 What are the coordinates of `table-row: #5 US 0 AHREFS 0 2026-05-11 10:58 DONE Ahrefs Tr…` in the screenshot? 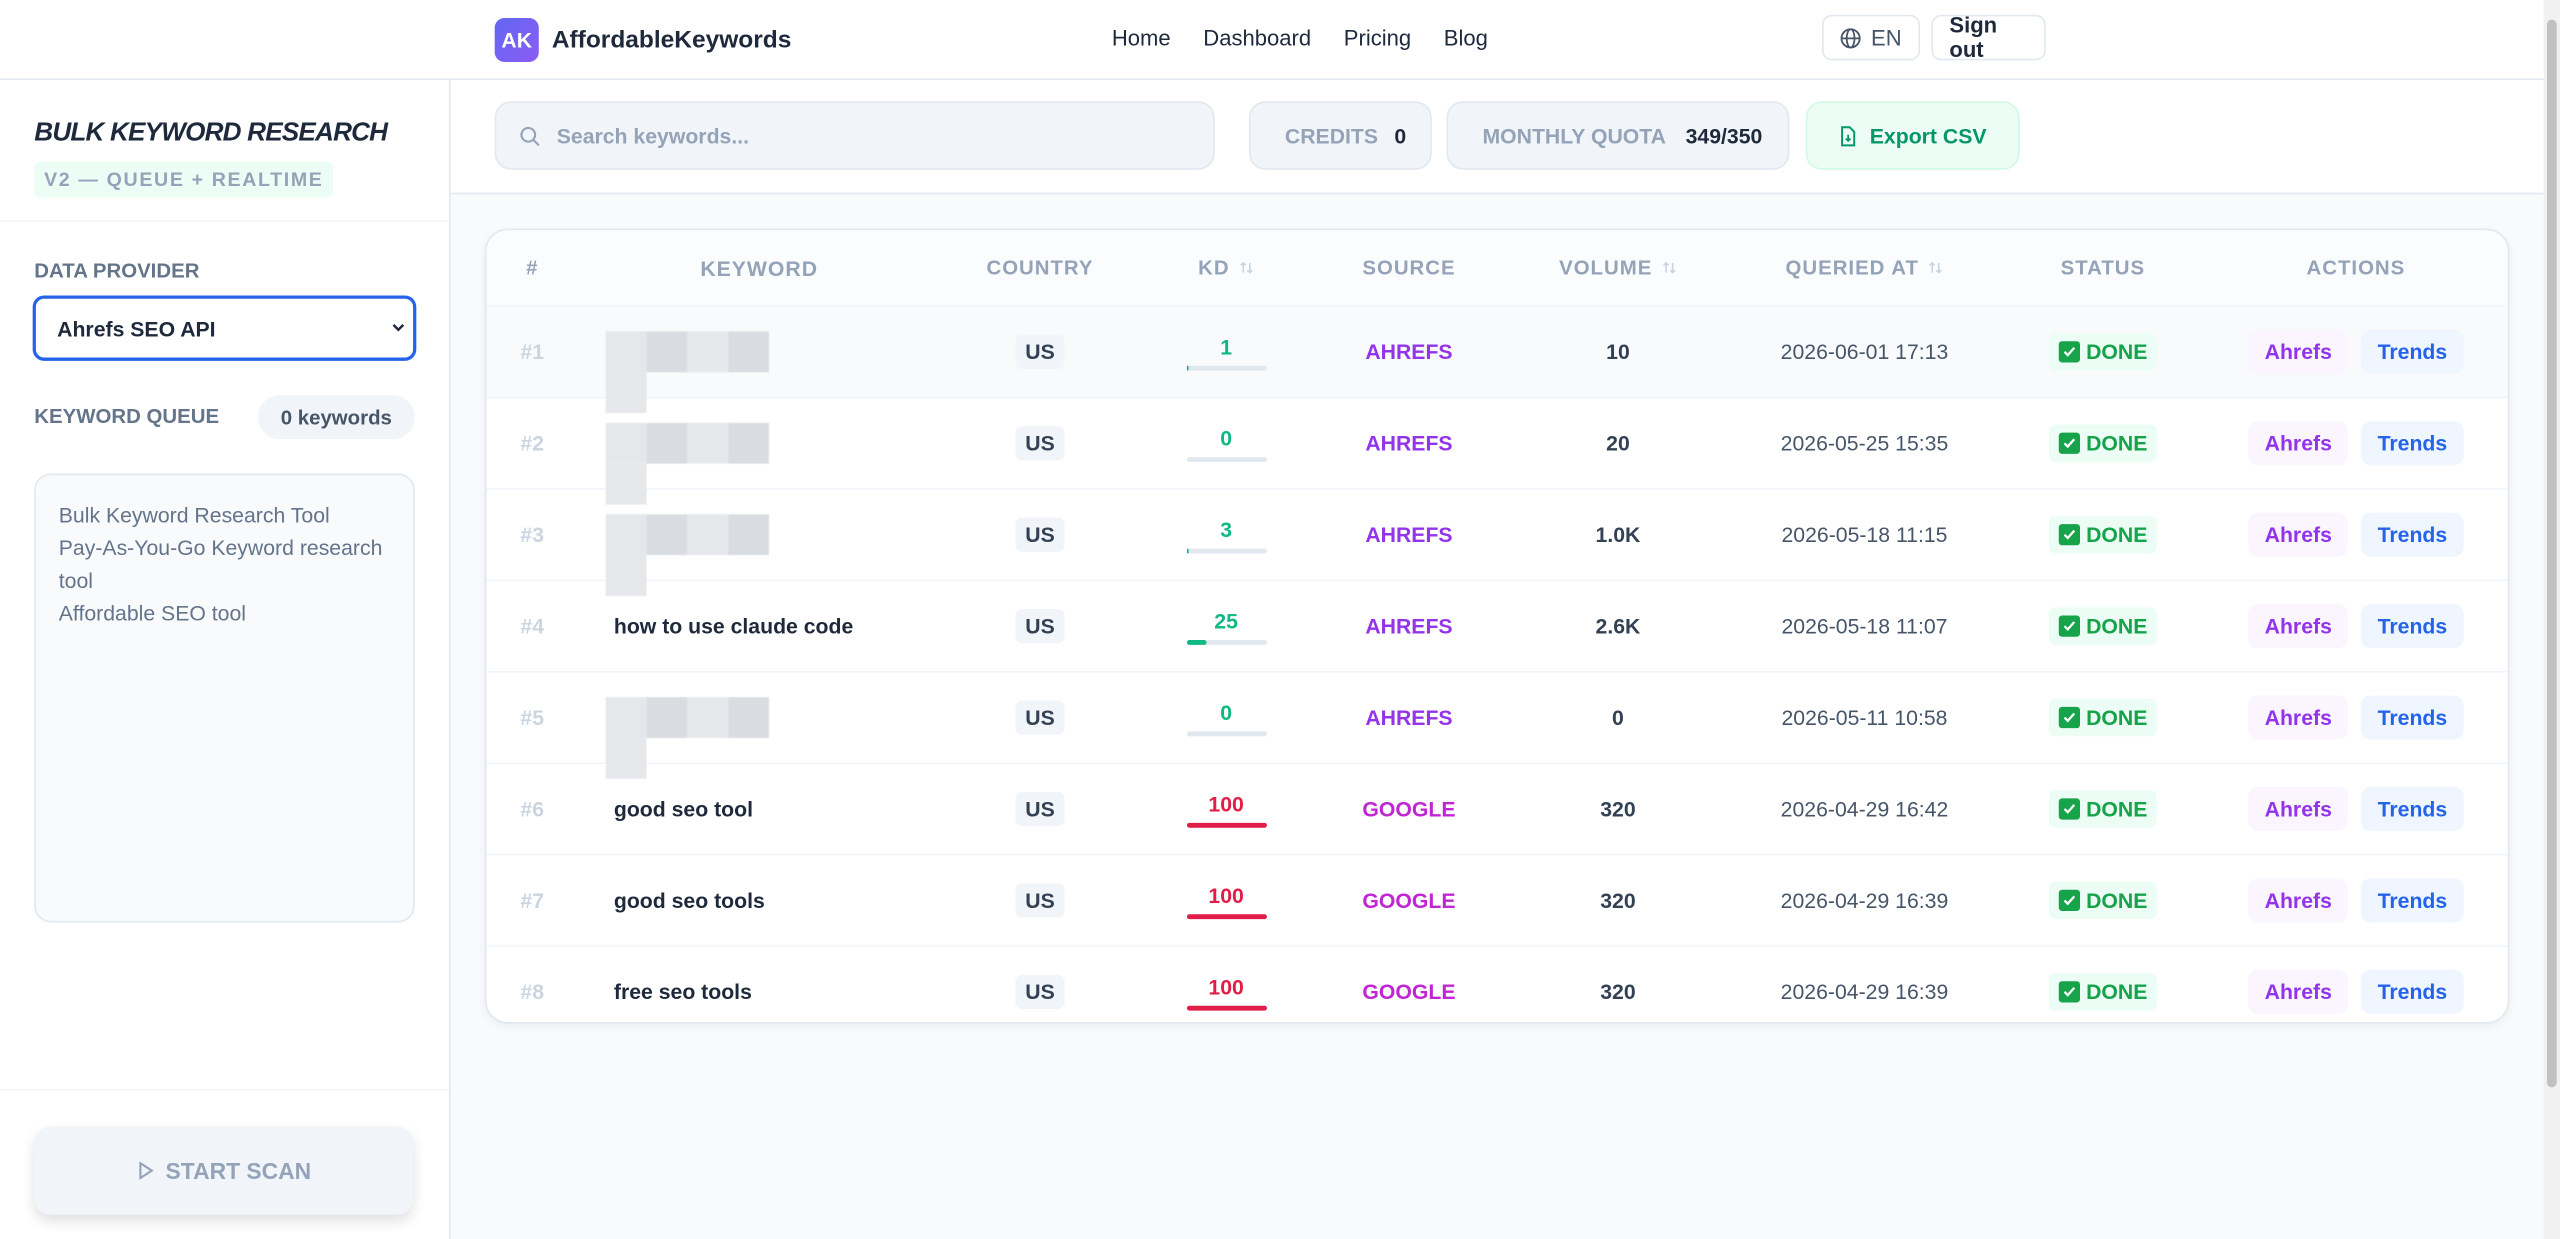 It's located at (1497, 725).